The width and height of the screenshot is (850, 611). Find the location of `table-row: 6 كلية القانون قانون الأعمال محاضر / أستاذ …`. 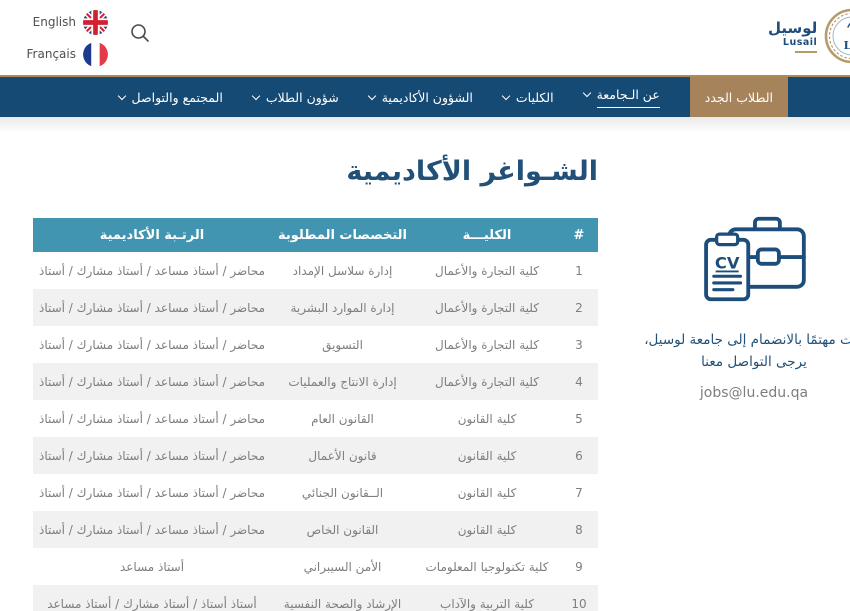

table-row: 6 كلية القانون قانون الأعمال محاضر / أستاذ … is located at coordinates (315, 455).